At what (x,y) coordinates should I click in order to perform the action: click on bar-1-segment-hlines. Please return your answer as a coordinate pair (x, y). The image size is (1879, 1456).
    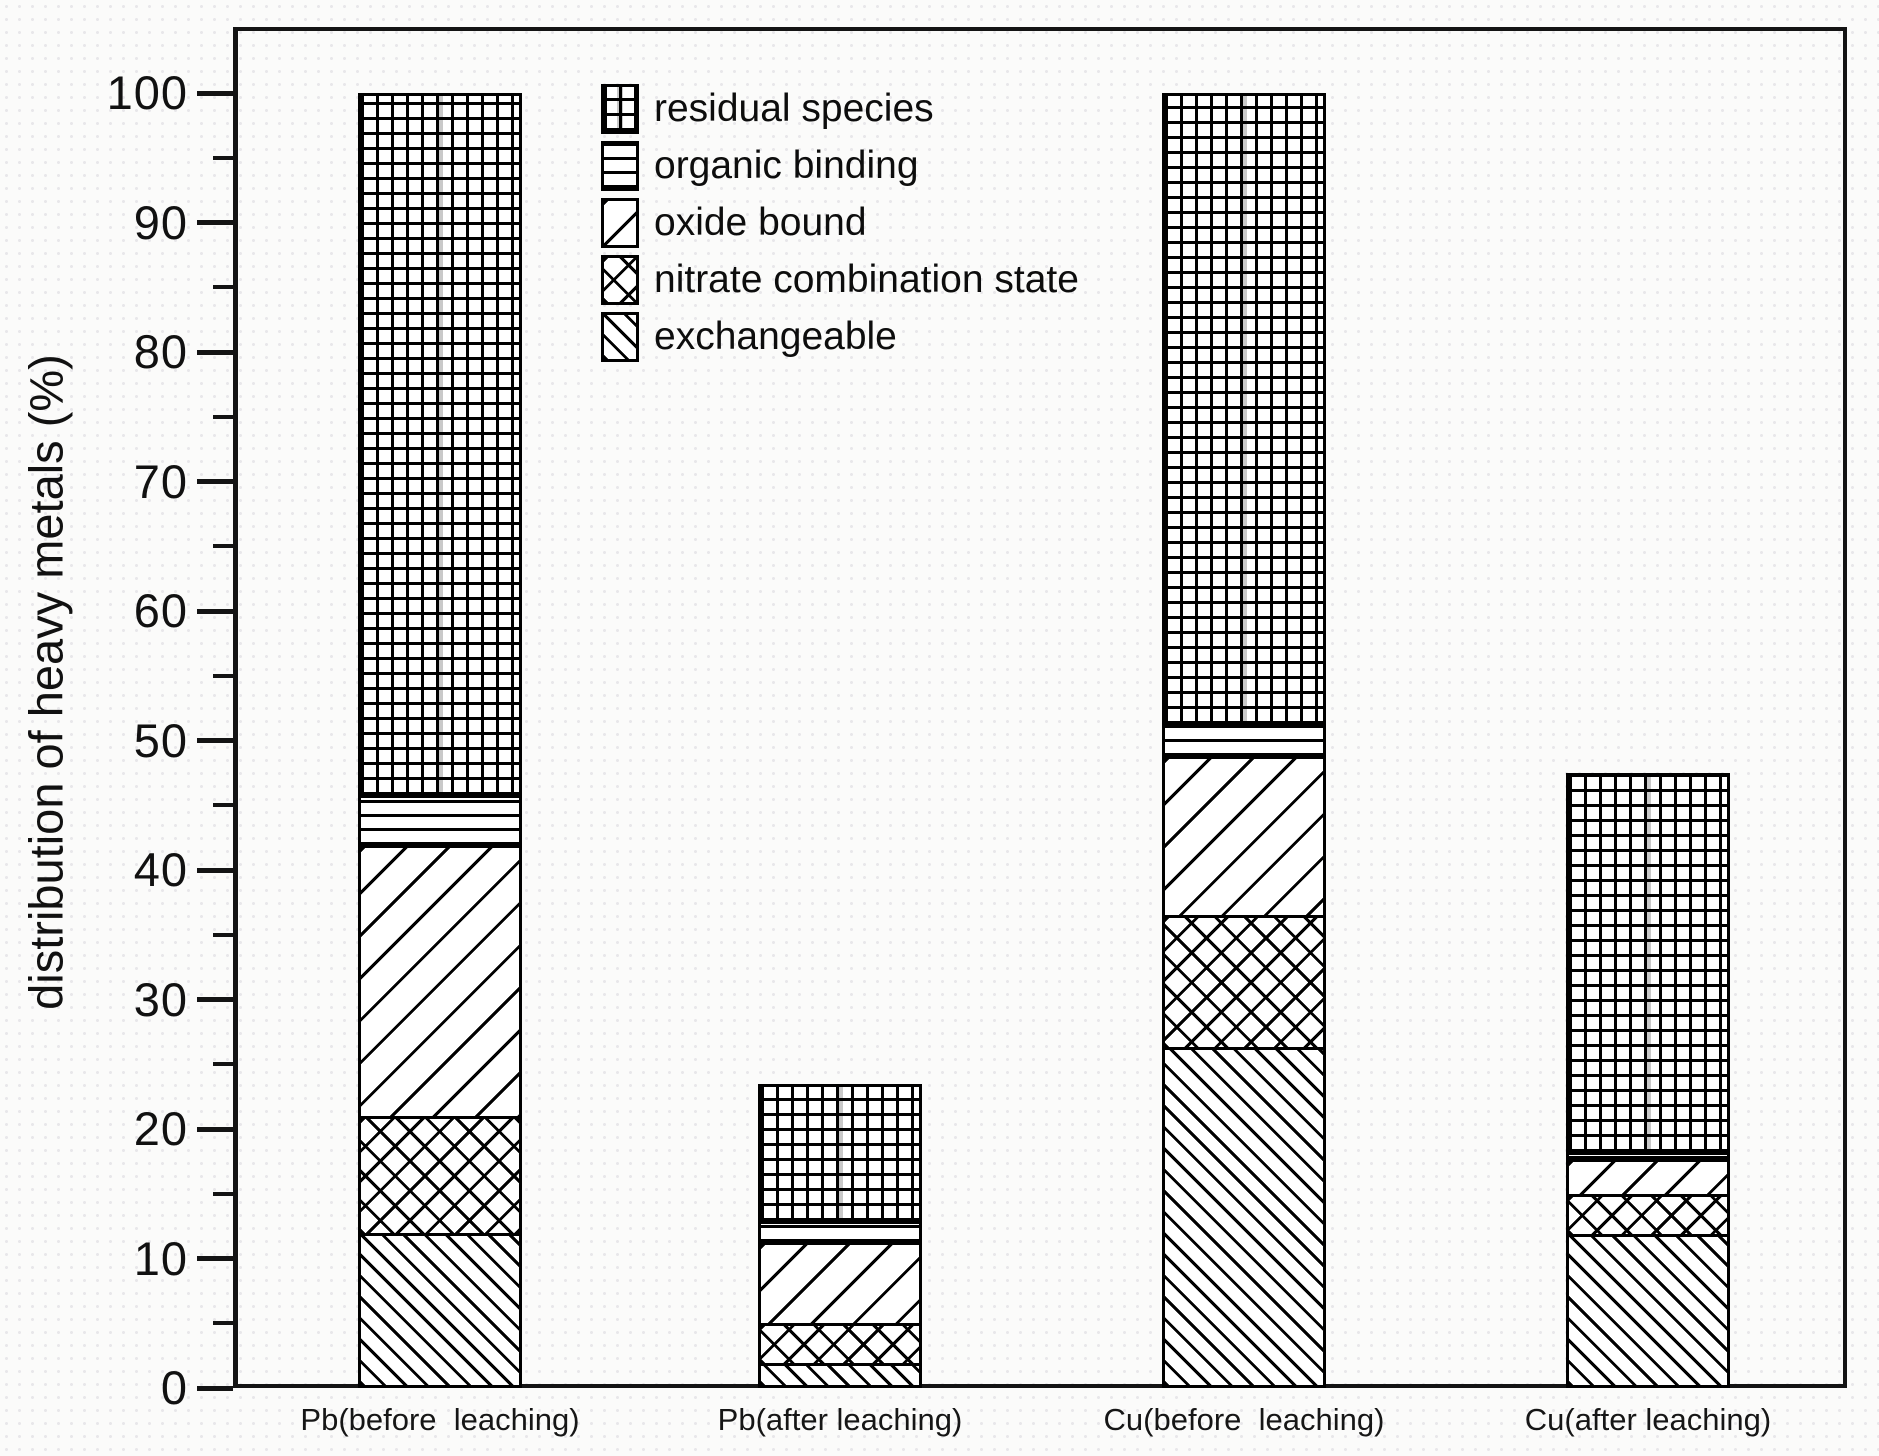
    Looking at the image, I should click on (840, 1231).